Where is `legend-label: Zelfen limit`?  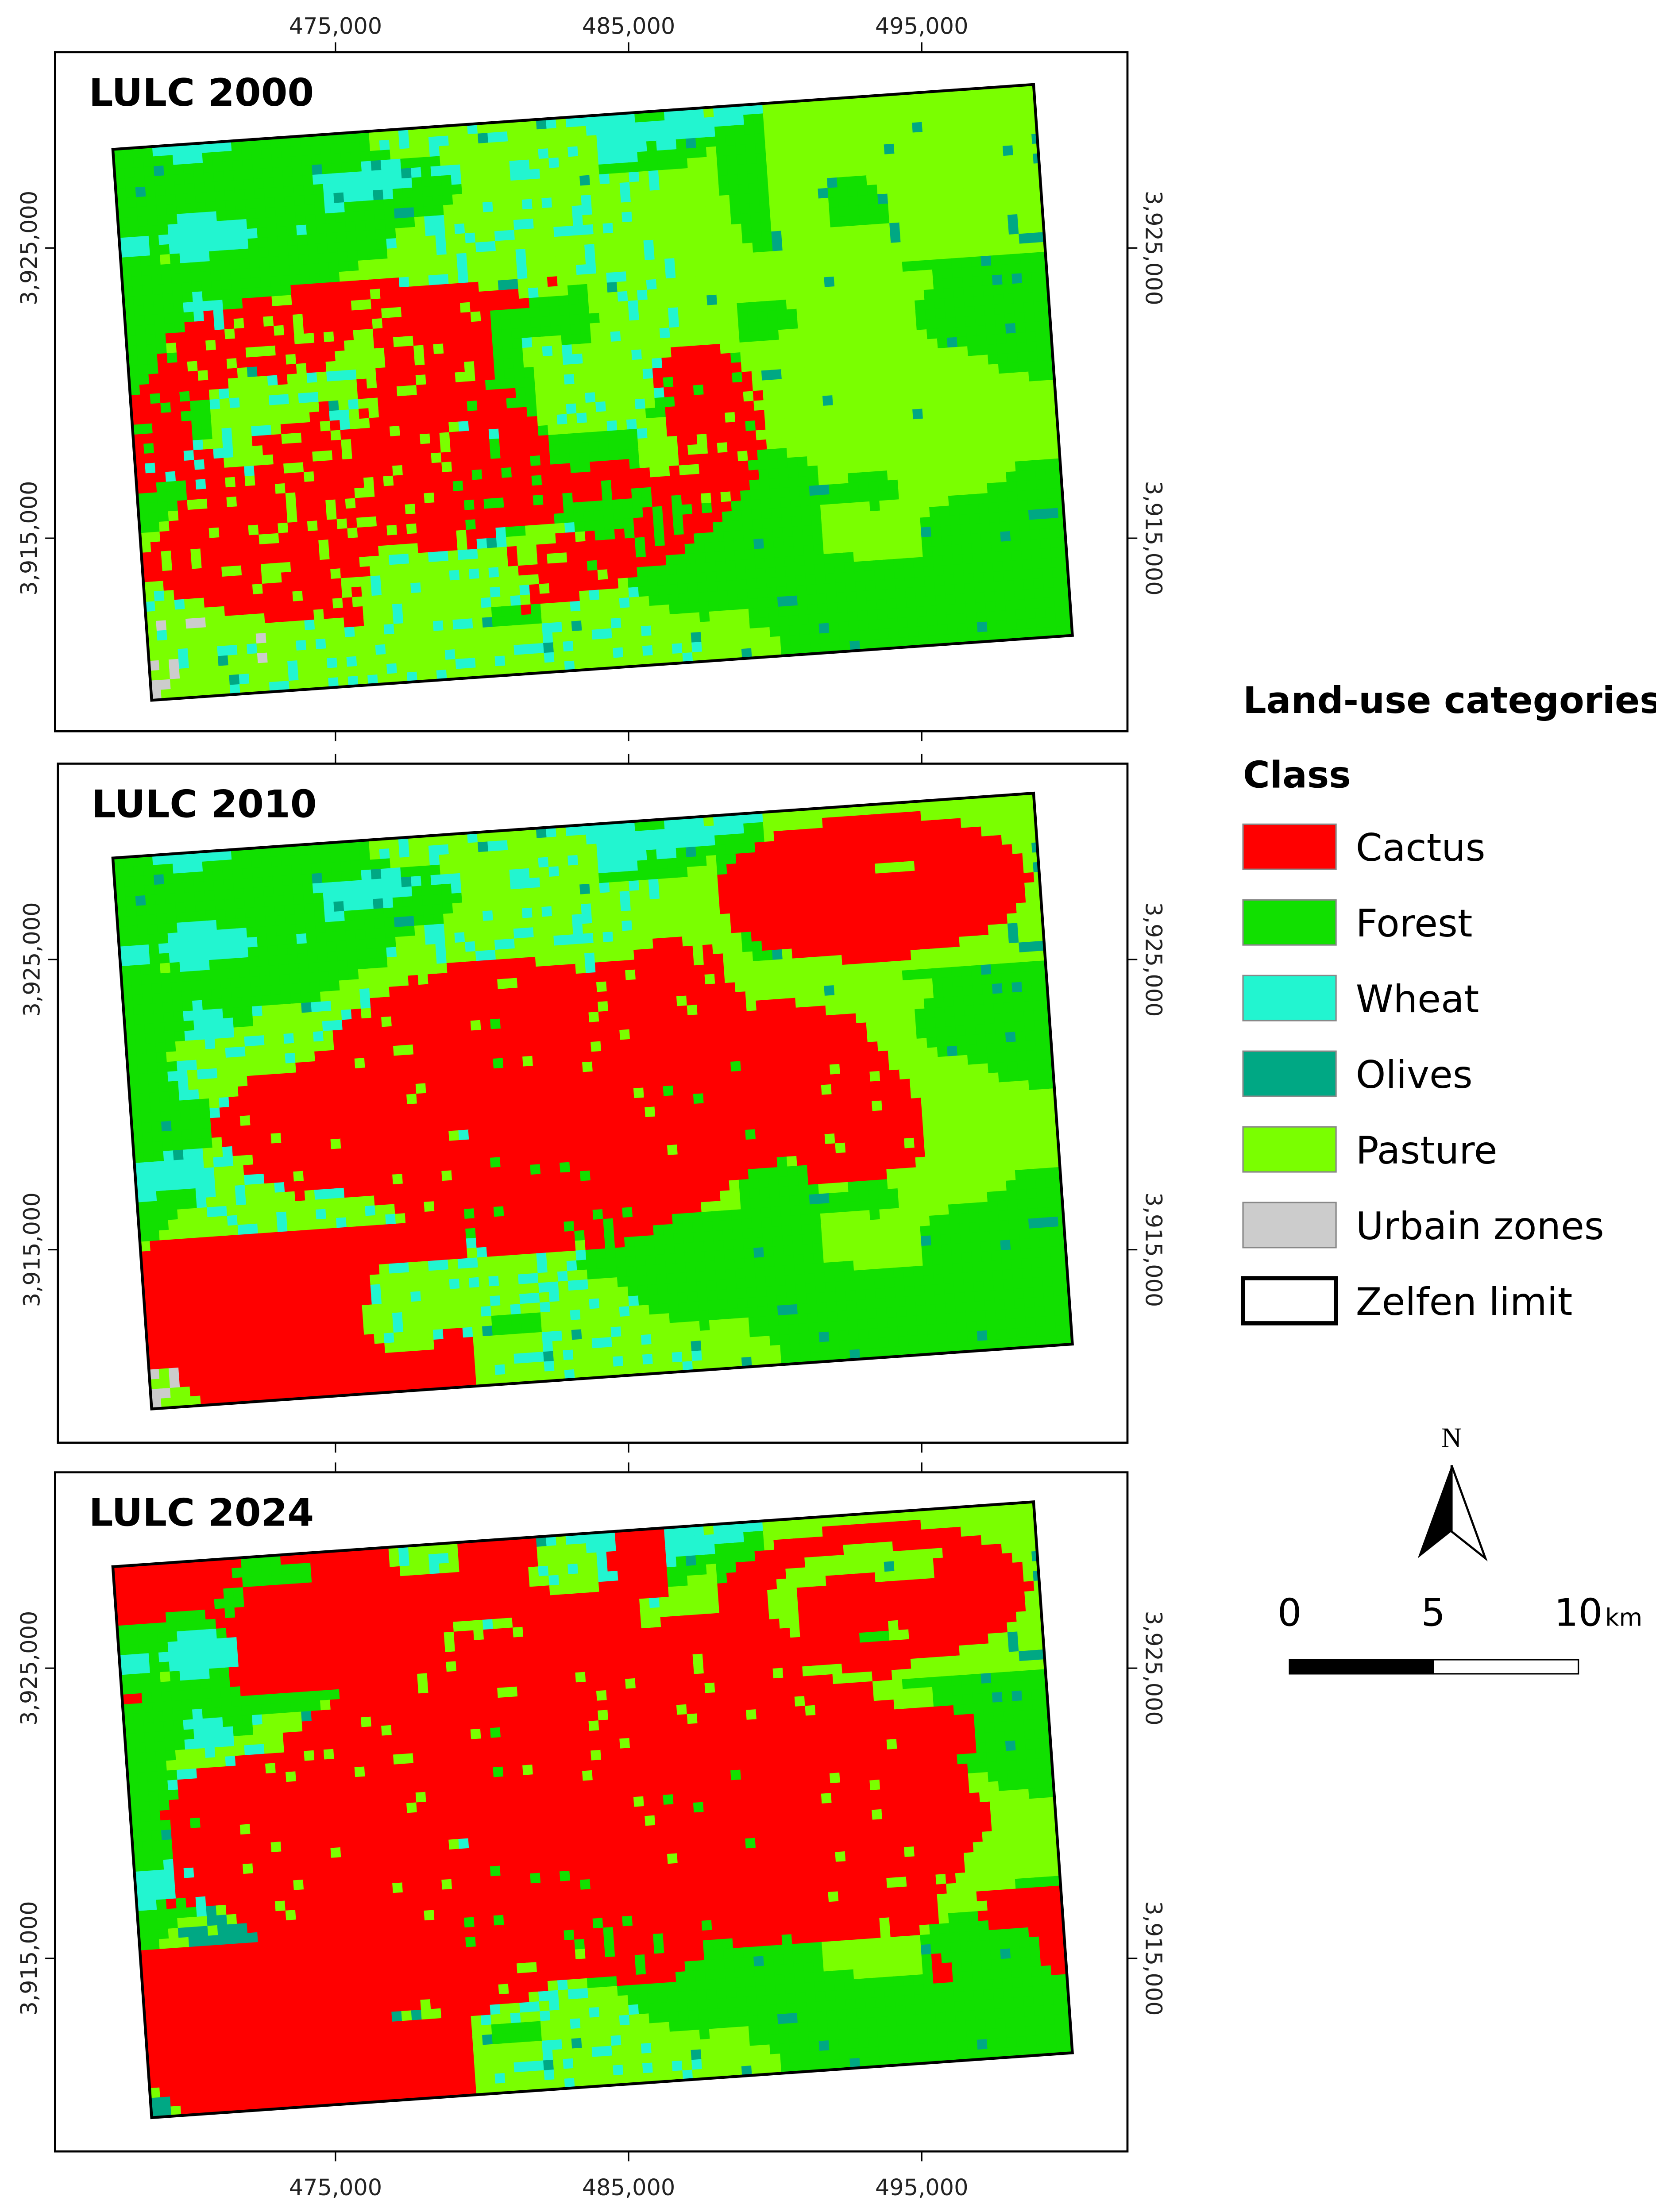 legend-label: Zelfen limit is located at coordinates (1464, 1302).